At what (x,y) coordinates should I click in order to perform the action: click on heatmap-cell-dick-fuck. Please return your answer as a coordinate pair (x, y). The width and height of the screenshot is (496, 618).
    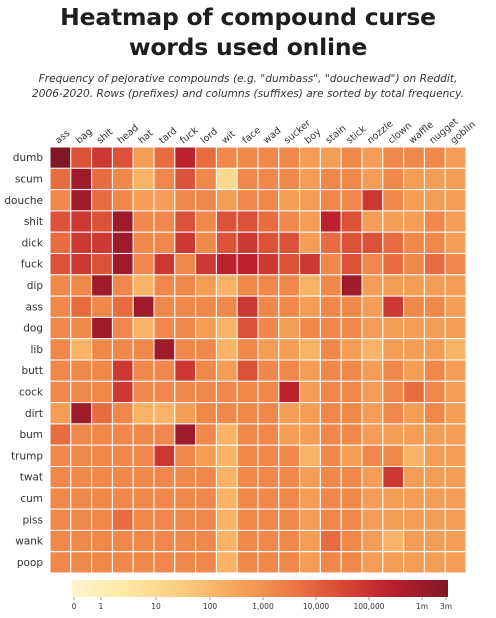
    Looking at the image, I should click on (185, 242).